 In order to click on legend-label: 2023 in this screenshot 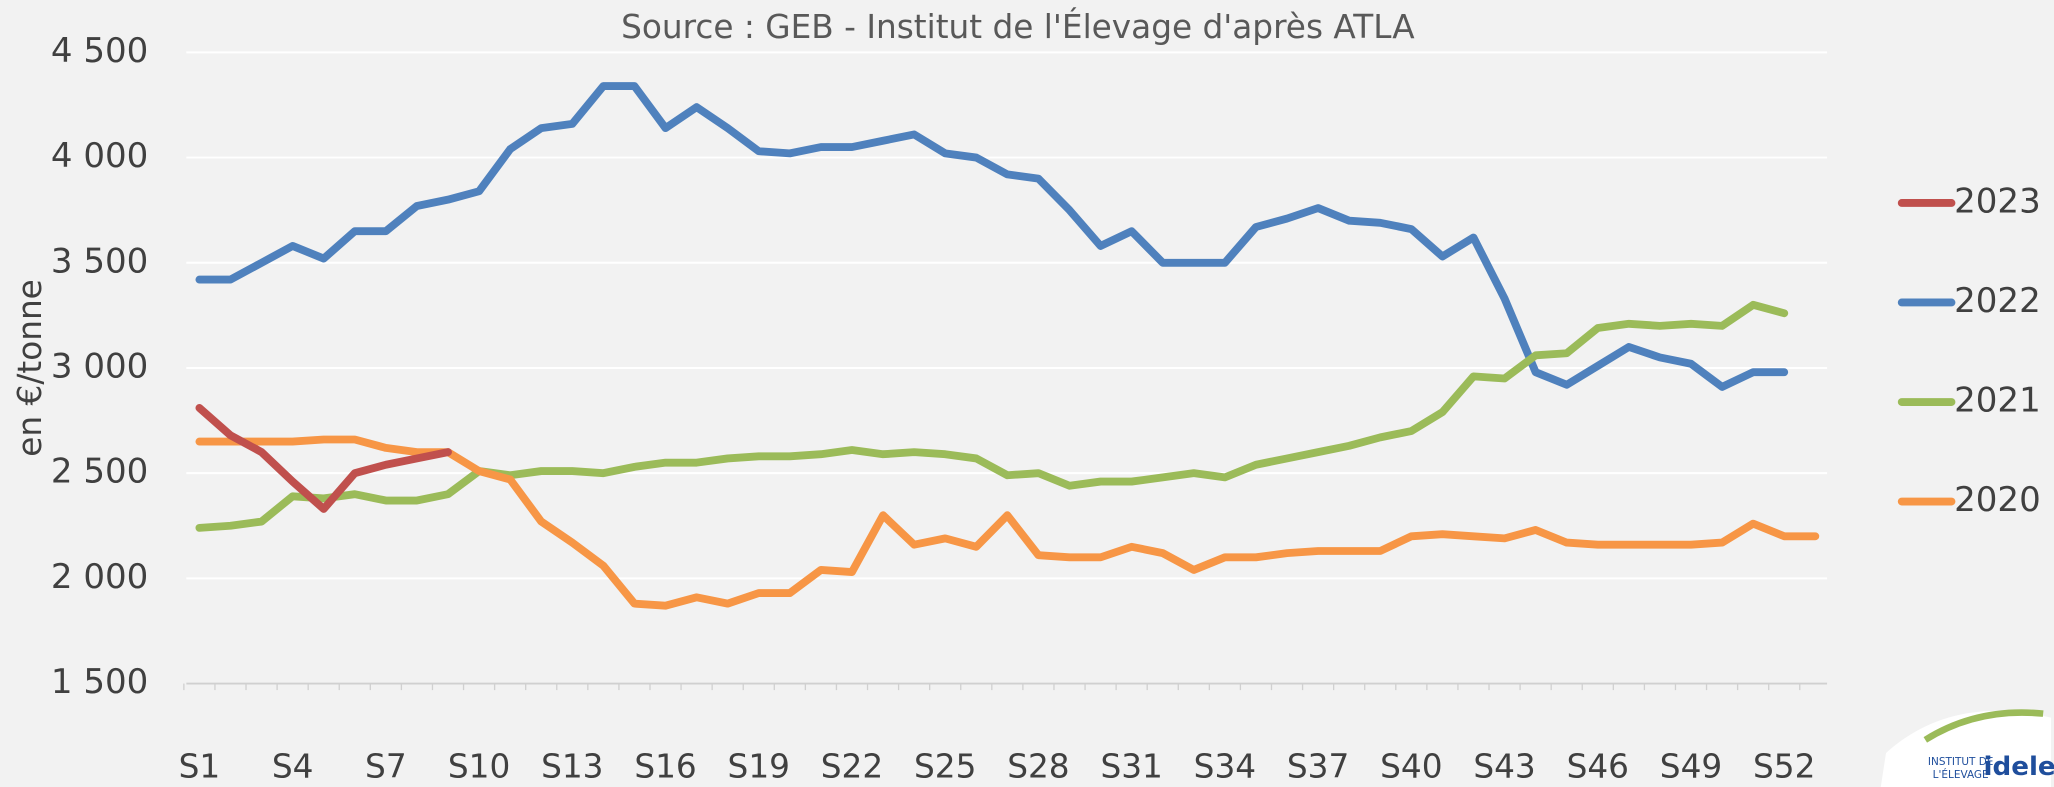, I will do `click(1997, 201)`.